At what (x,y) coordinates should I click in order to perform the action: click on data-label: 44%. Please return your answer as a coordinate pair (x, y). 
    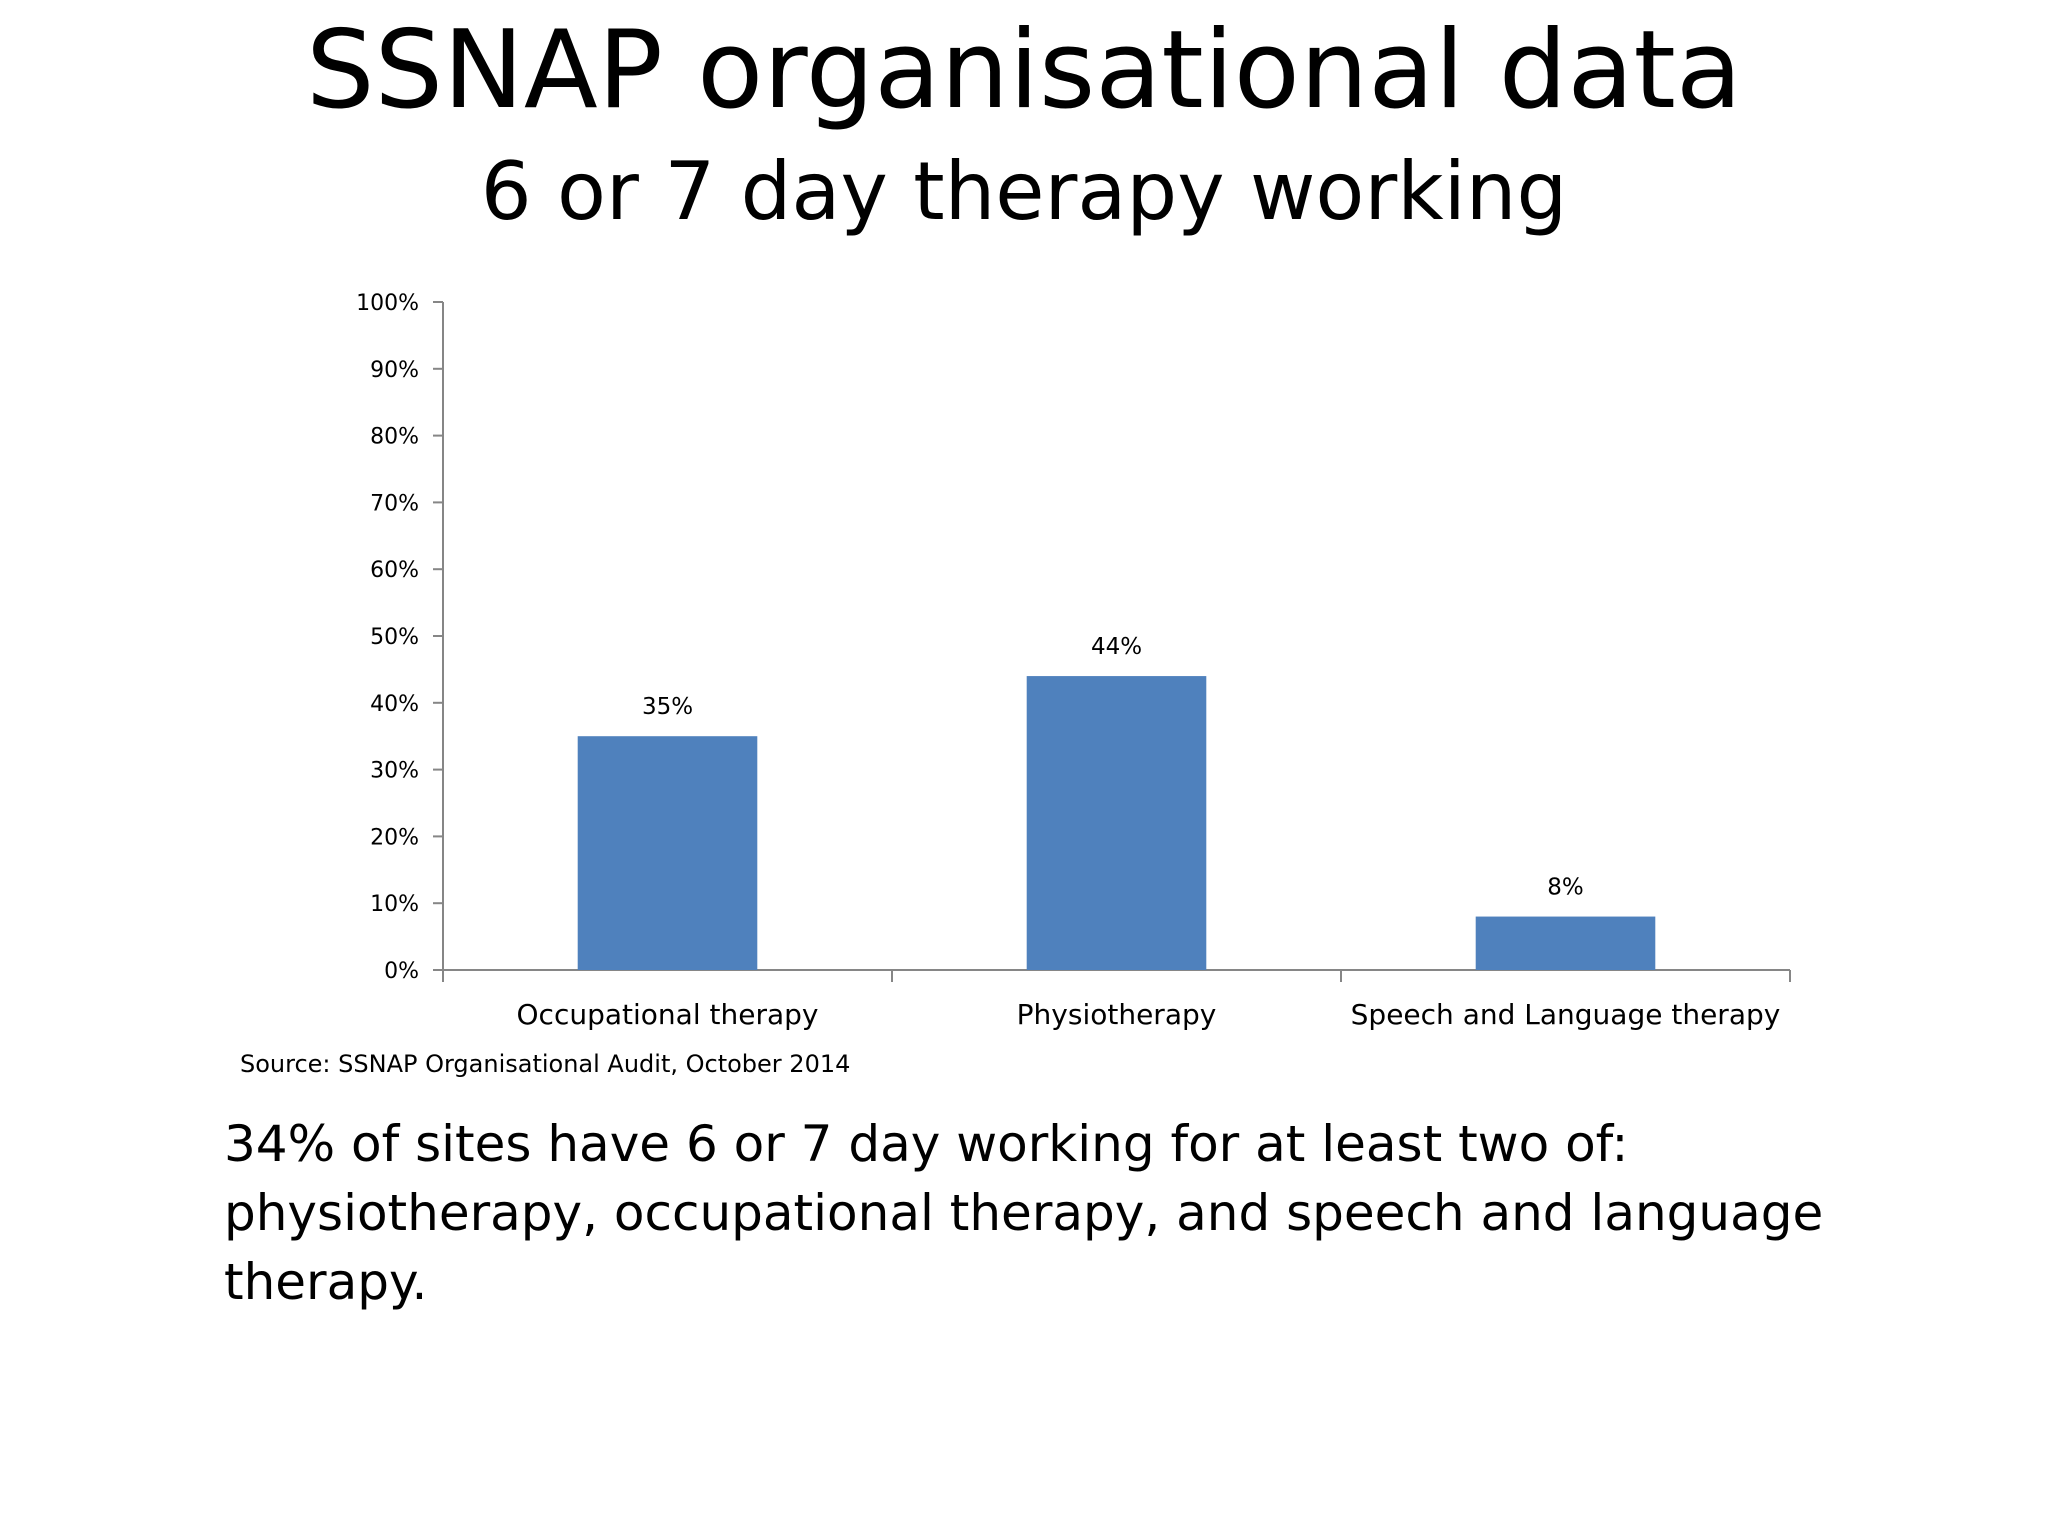
    Looking at the image, I should click on (1116, 647).